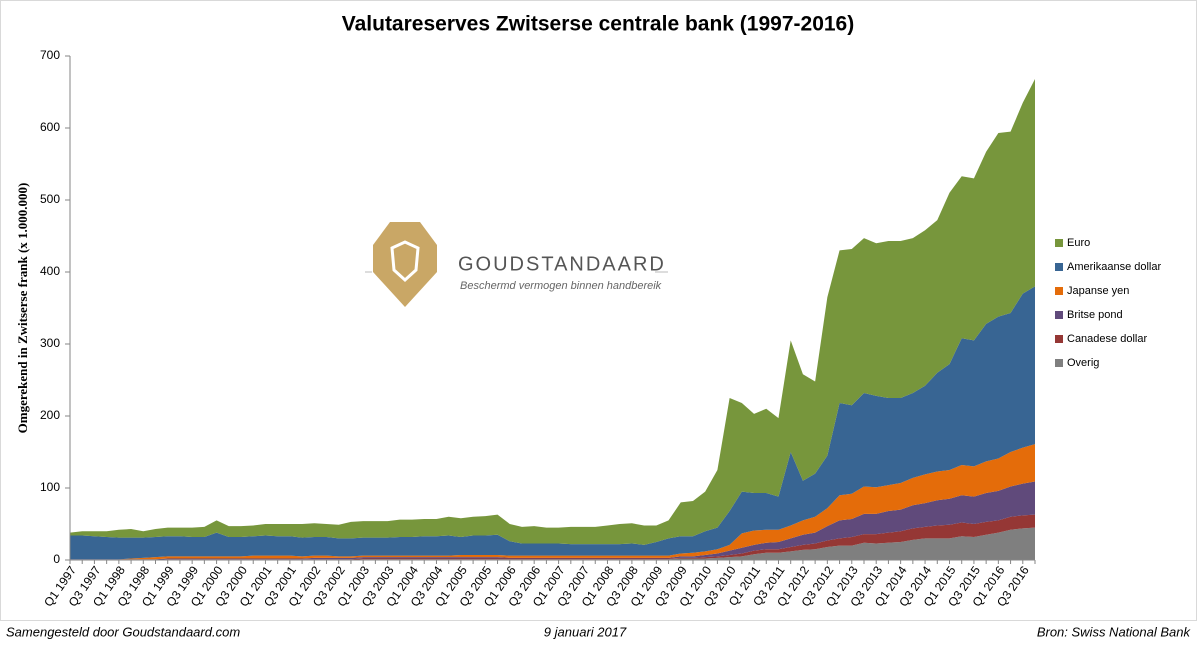  Describe the element at coordinates (561, 286) in the screenshot. I see `watermark-tagline: Beschermd vermogen binnen handbereik` at that location.